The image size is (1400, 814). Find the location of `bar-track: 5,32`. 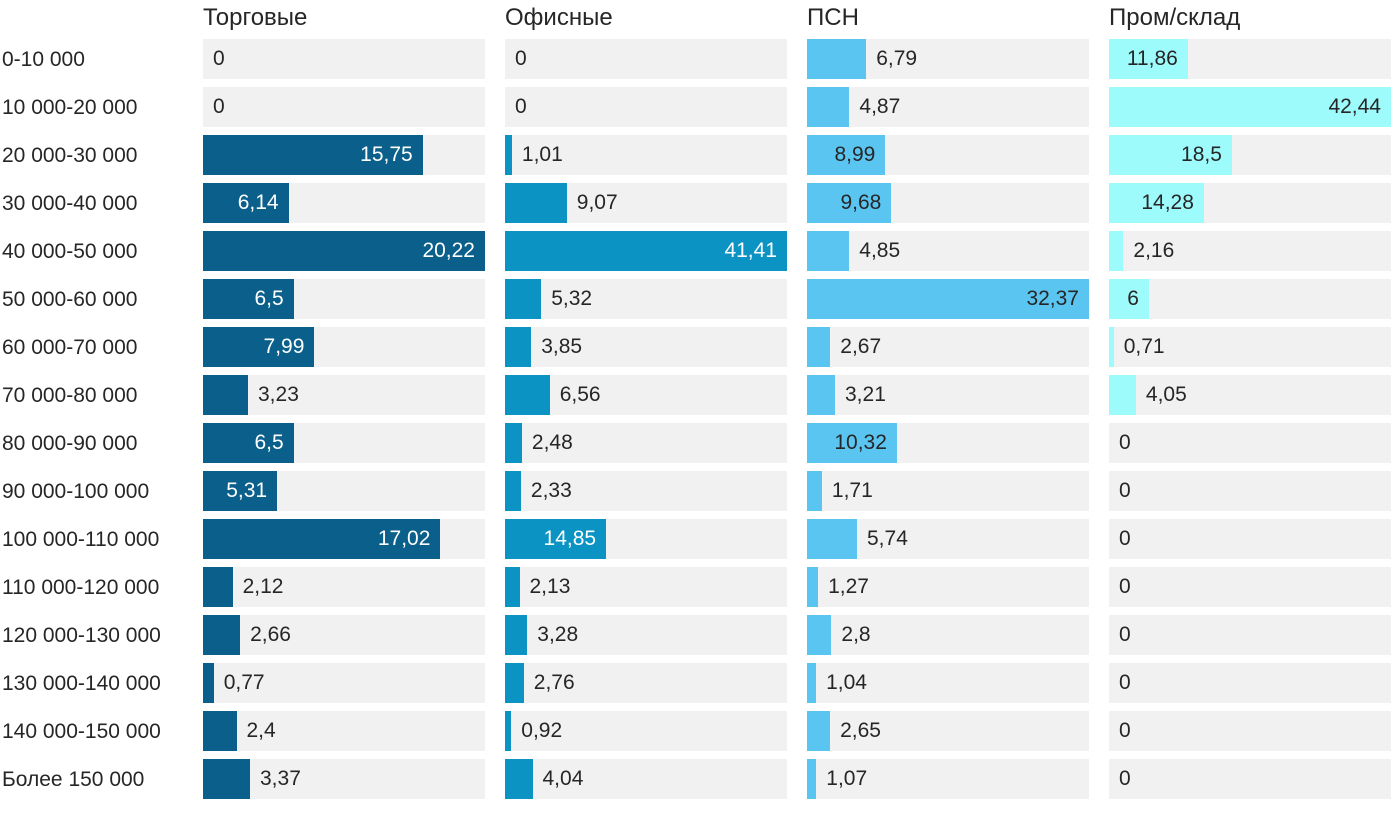

bar-track: 5,32 is located at coordinates (646, 299).